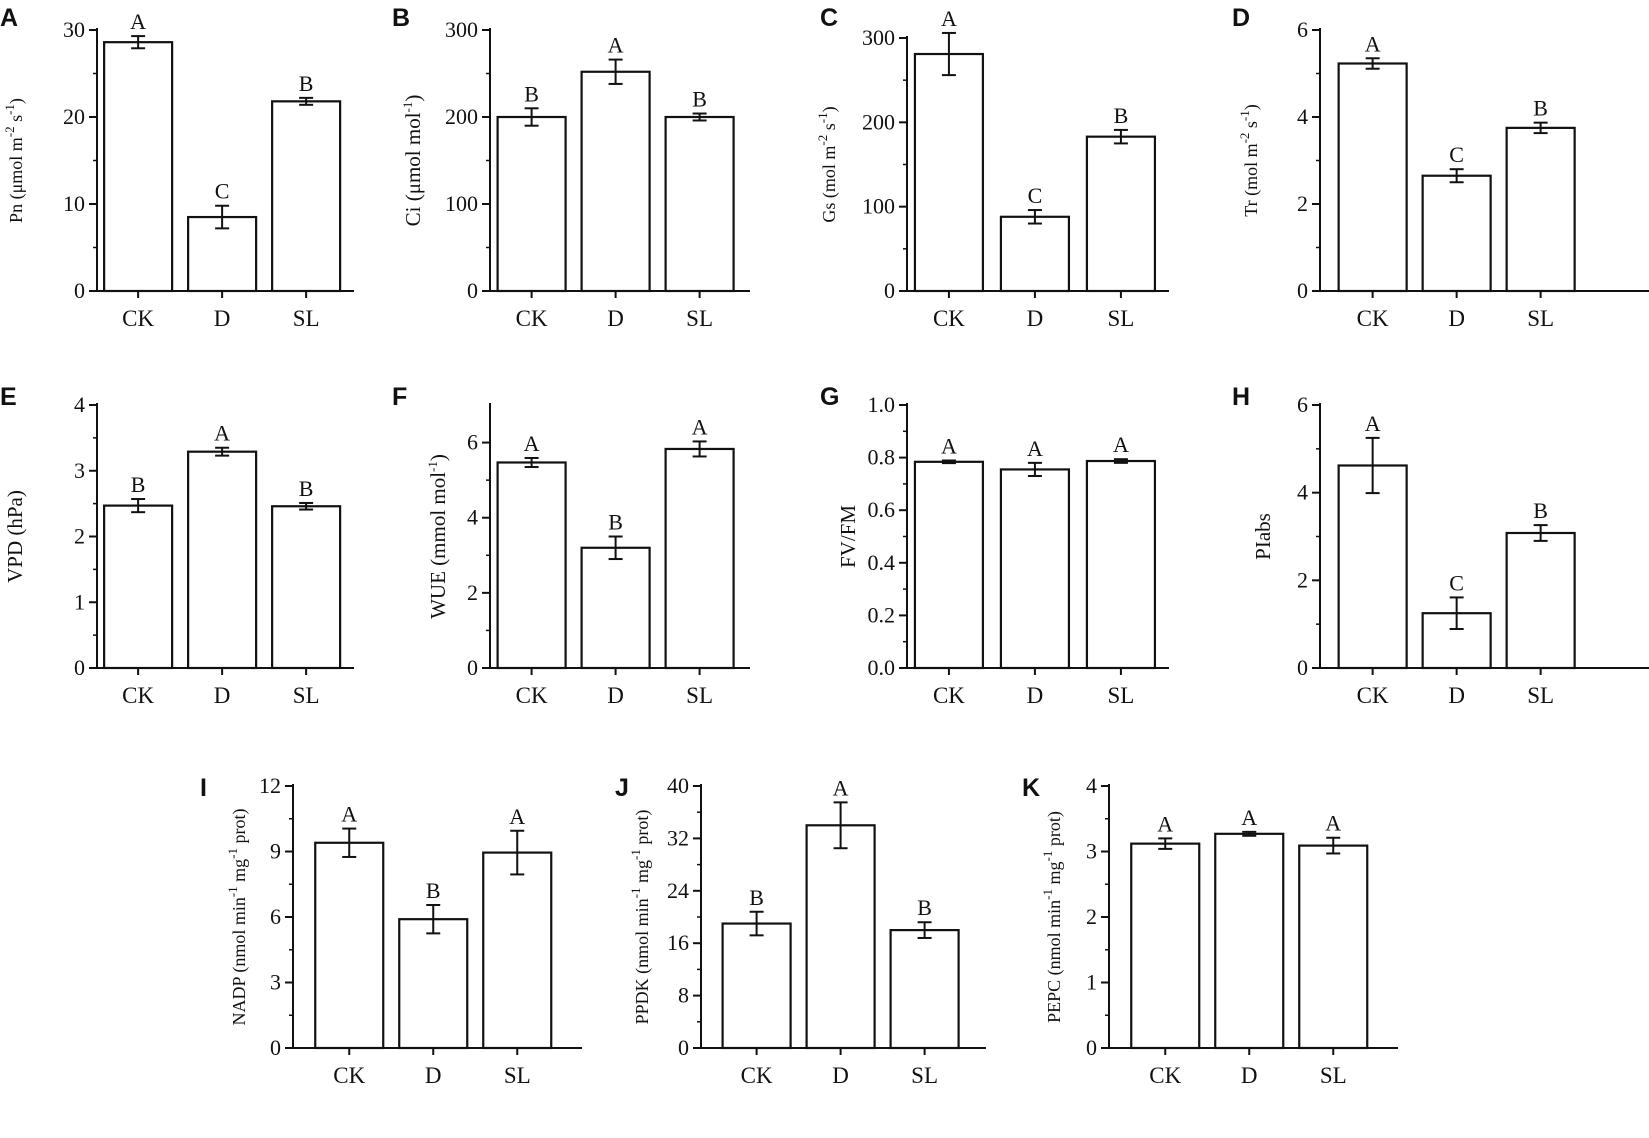  I want to click on panel-g: G 0.0 0.2 0.4 0.6 0.8 1.0 FV/FM A CK A D A SL, so click(994, 545).